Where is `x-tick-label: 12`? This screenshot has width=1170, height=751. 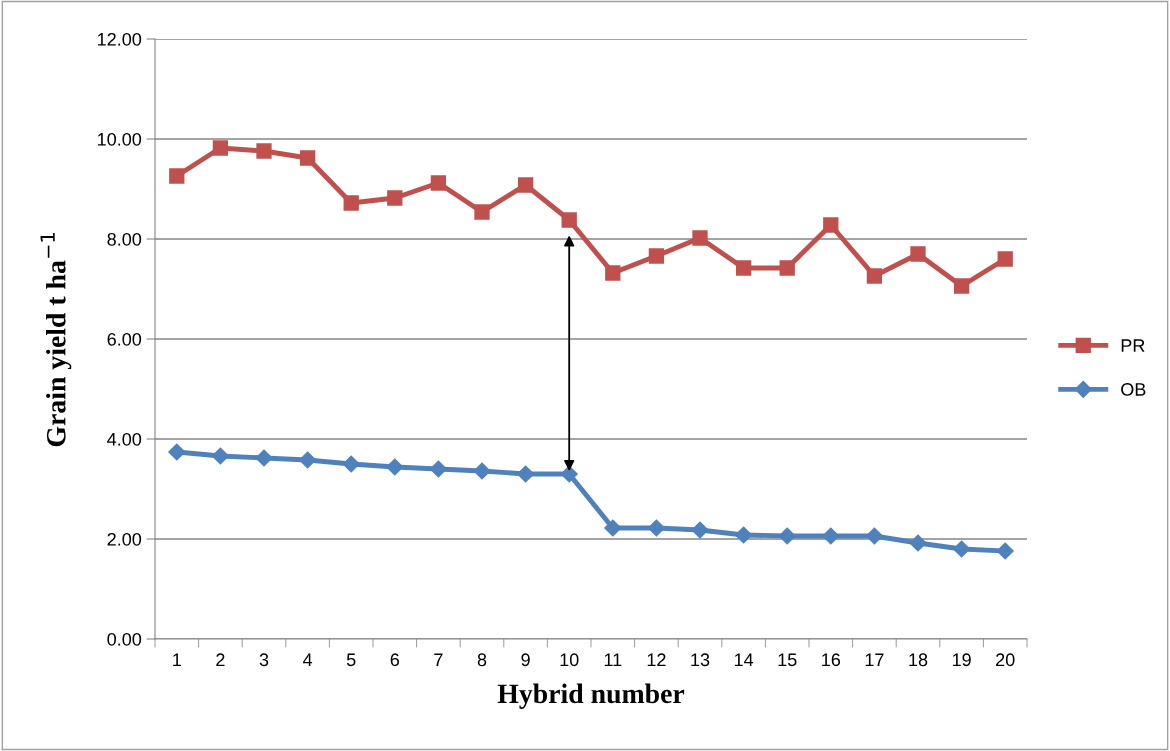 x-tick-label: 12 is located at coordinates (656, 659).